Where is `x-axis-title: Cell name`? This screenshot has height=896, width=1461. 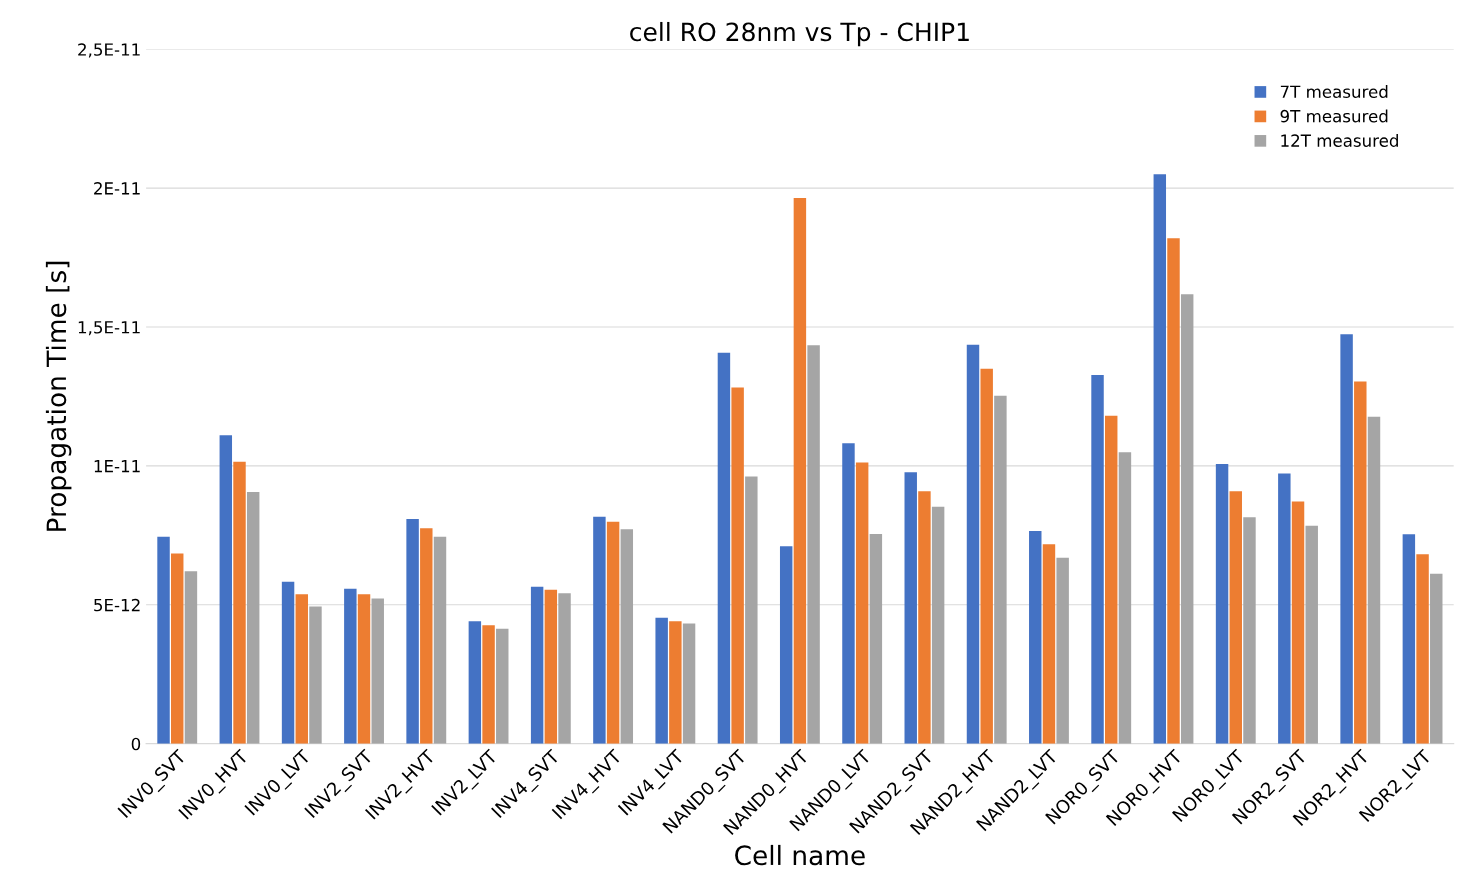
x-axis-title: Cell name is located at coordinates (800, 855).